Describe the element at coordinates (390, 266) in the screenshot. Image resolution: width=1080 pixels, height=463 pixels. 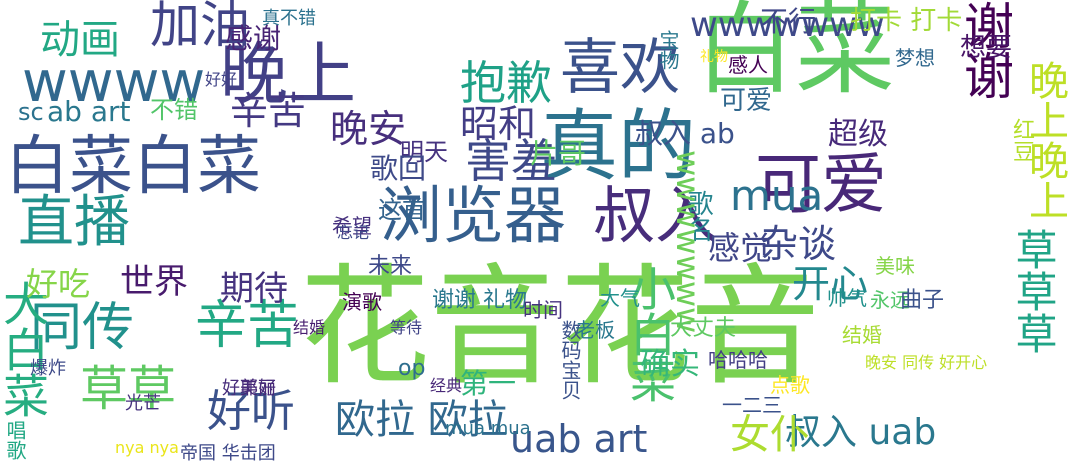
I see `cloud-word: 未来` at that location.